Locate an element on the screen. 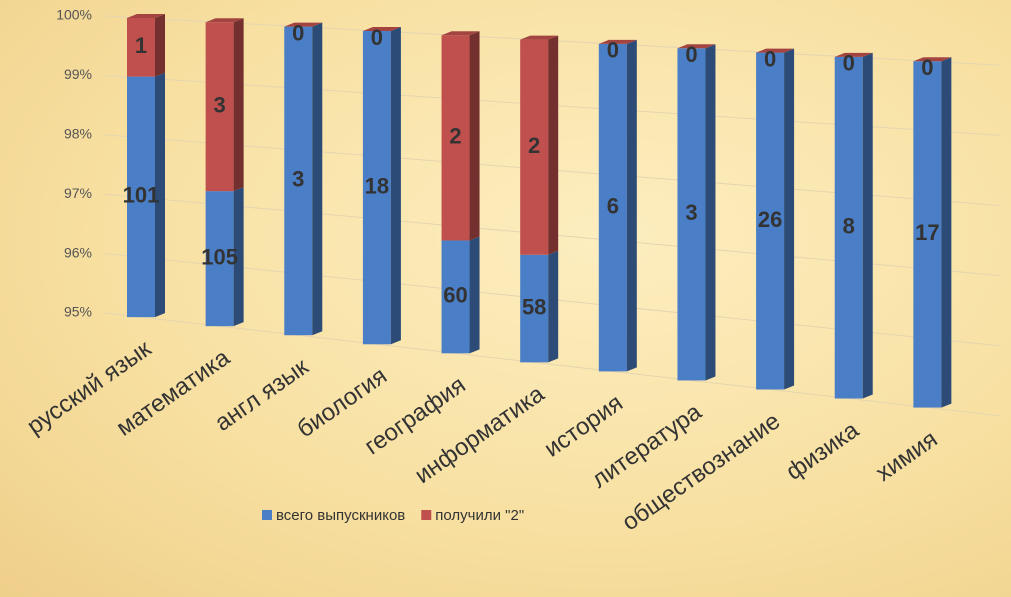 This screenshot has height=597, width=1011. data-label: 105 is located at coordinates (219, 256).